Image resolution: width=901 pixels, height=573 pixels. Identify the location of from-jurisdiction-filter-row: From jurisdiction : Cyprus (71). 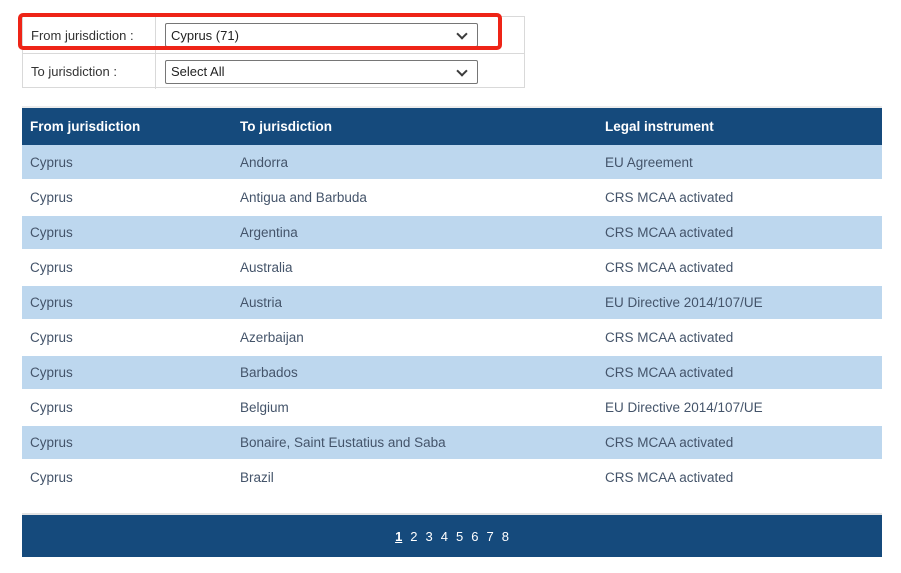
(273, 35).